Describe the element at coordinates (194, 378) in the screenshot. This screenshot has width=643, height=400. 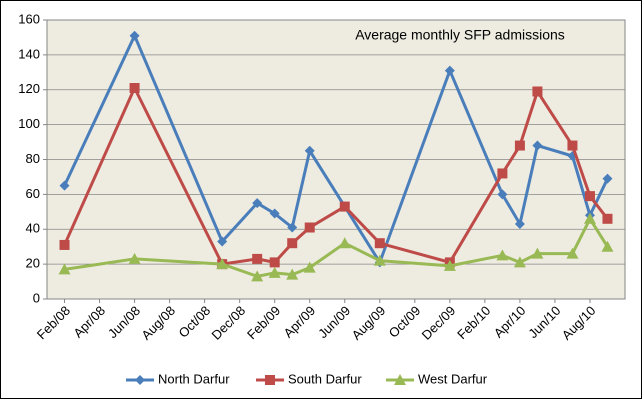
I see `legend-label: North Darfur` at that location.